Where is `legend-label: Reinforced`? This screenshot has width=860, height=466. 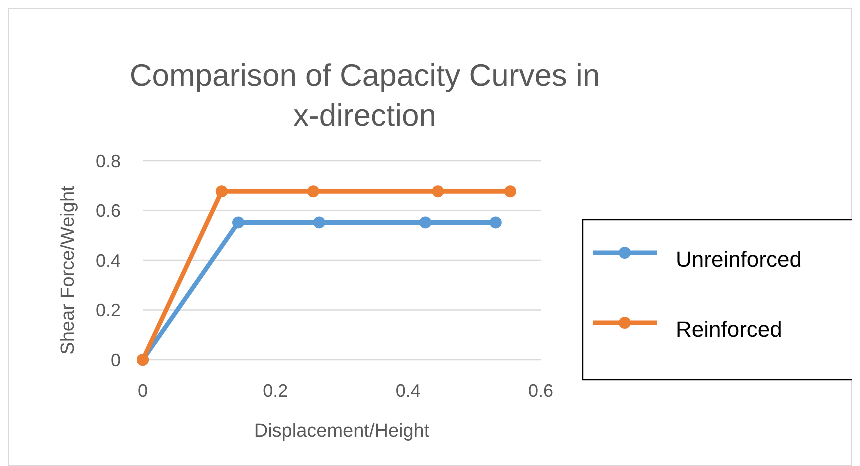 legend-label: Reinforced is located at coordinates (729, 329).